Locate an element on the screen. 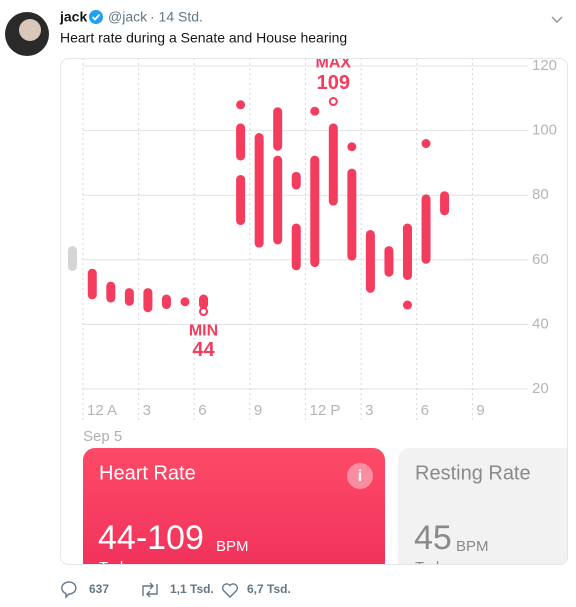 Image resolution: width=576 pixels, height=607 pixels. info-button is located at coordinates (360, 476).